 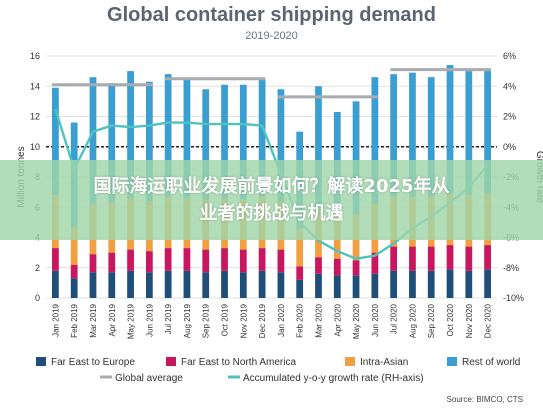 What do you see at coordinates (35, 86) in the screenshot?
I see `y-tick-label: 14` at bounding box center [35, 86].